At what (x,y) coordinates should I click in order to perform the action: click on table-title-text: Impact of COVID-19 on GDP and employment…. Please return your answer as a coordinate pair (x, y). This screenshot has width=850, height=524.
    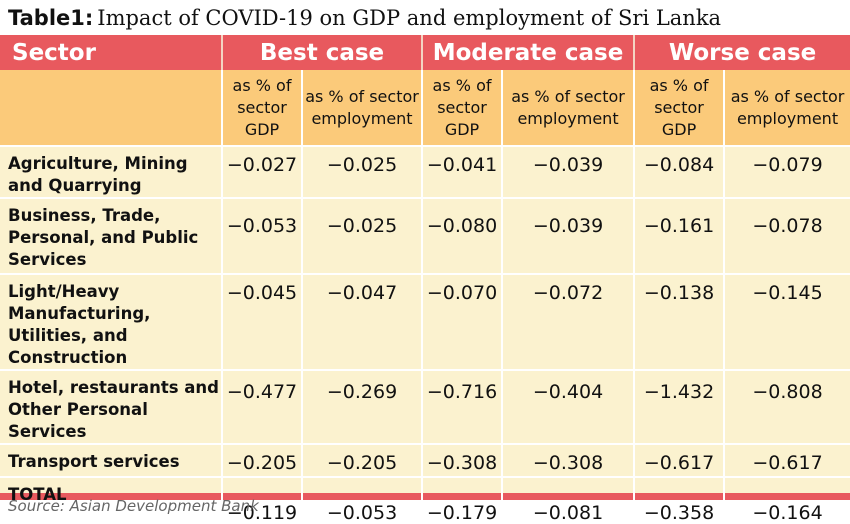
    Looking at the image, I should click on (409, 18).